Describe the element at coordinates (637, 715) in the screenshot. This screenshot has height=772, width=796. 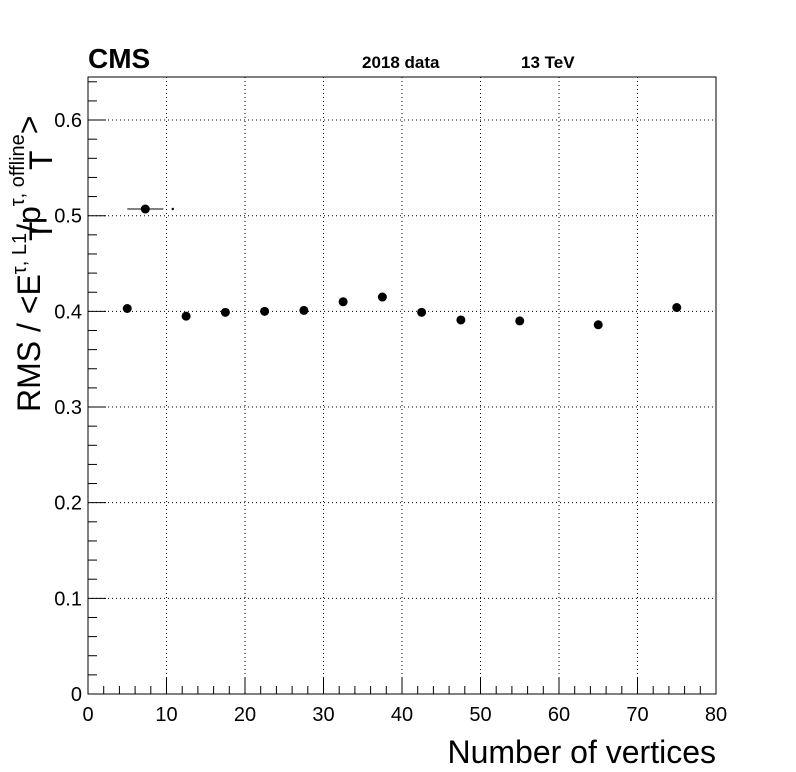
I see `x-tick-label: 70` at that location.